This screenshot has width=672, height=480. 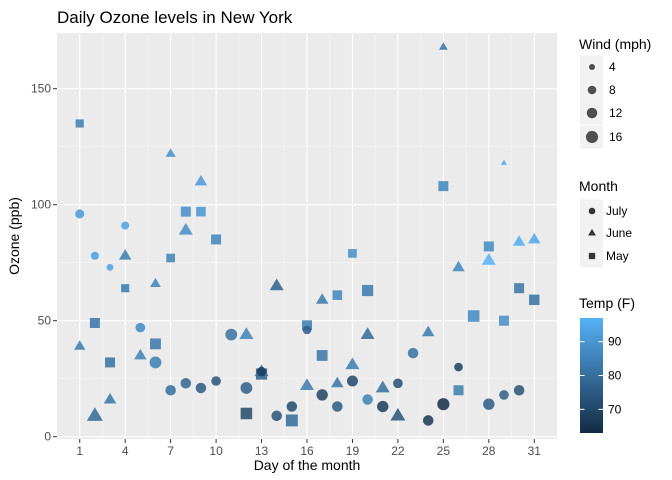 I want to click on wind-legend-label: 12, so click(x=616, y=113).